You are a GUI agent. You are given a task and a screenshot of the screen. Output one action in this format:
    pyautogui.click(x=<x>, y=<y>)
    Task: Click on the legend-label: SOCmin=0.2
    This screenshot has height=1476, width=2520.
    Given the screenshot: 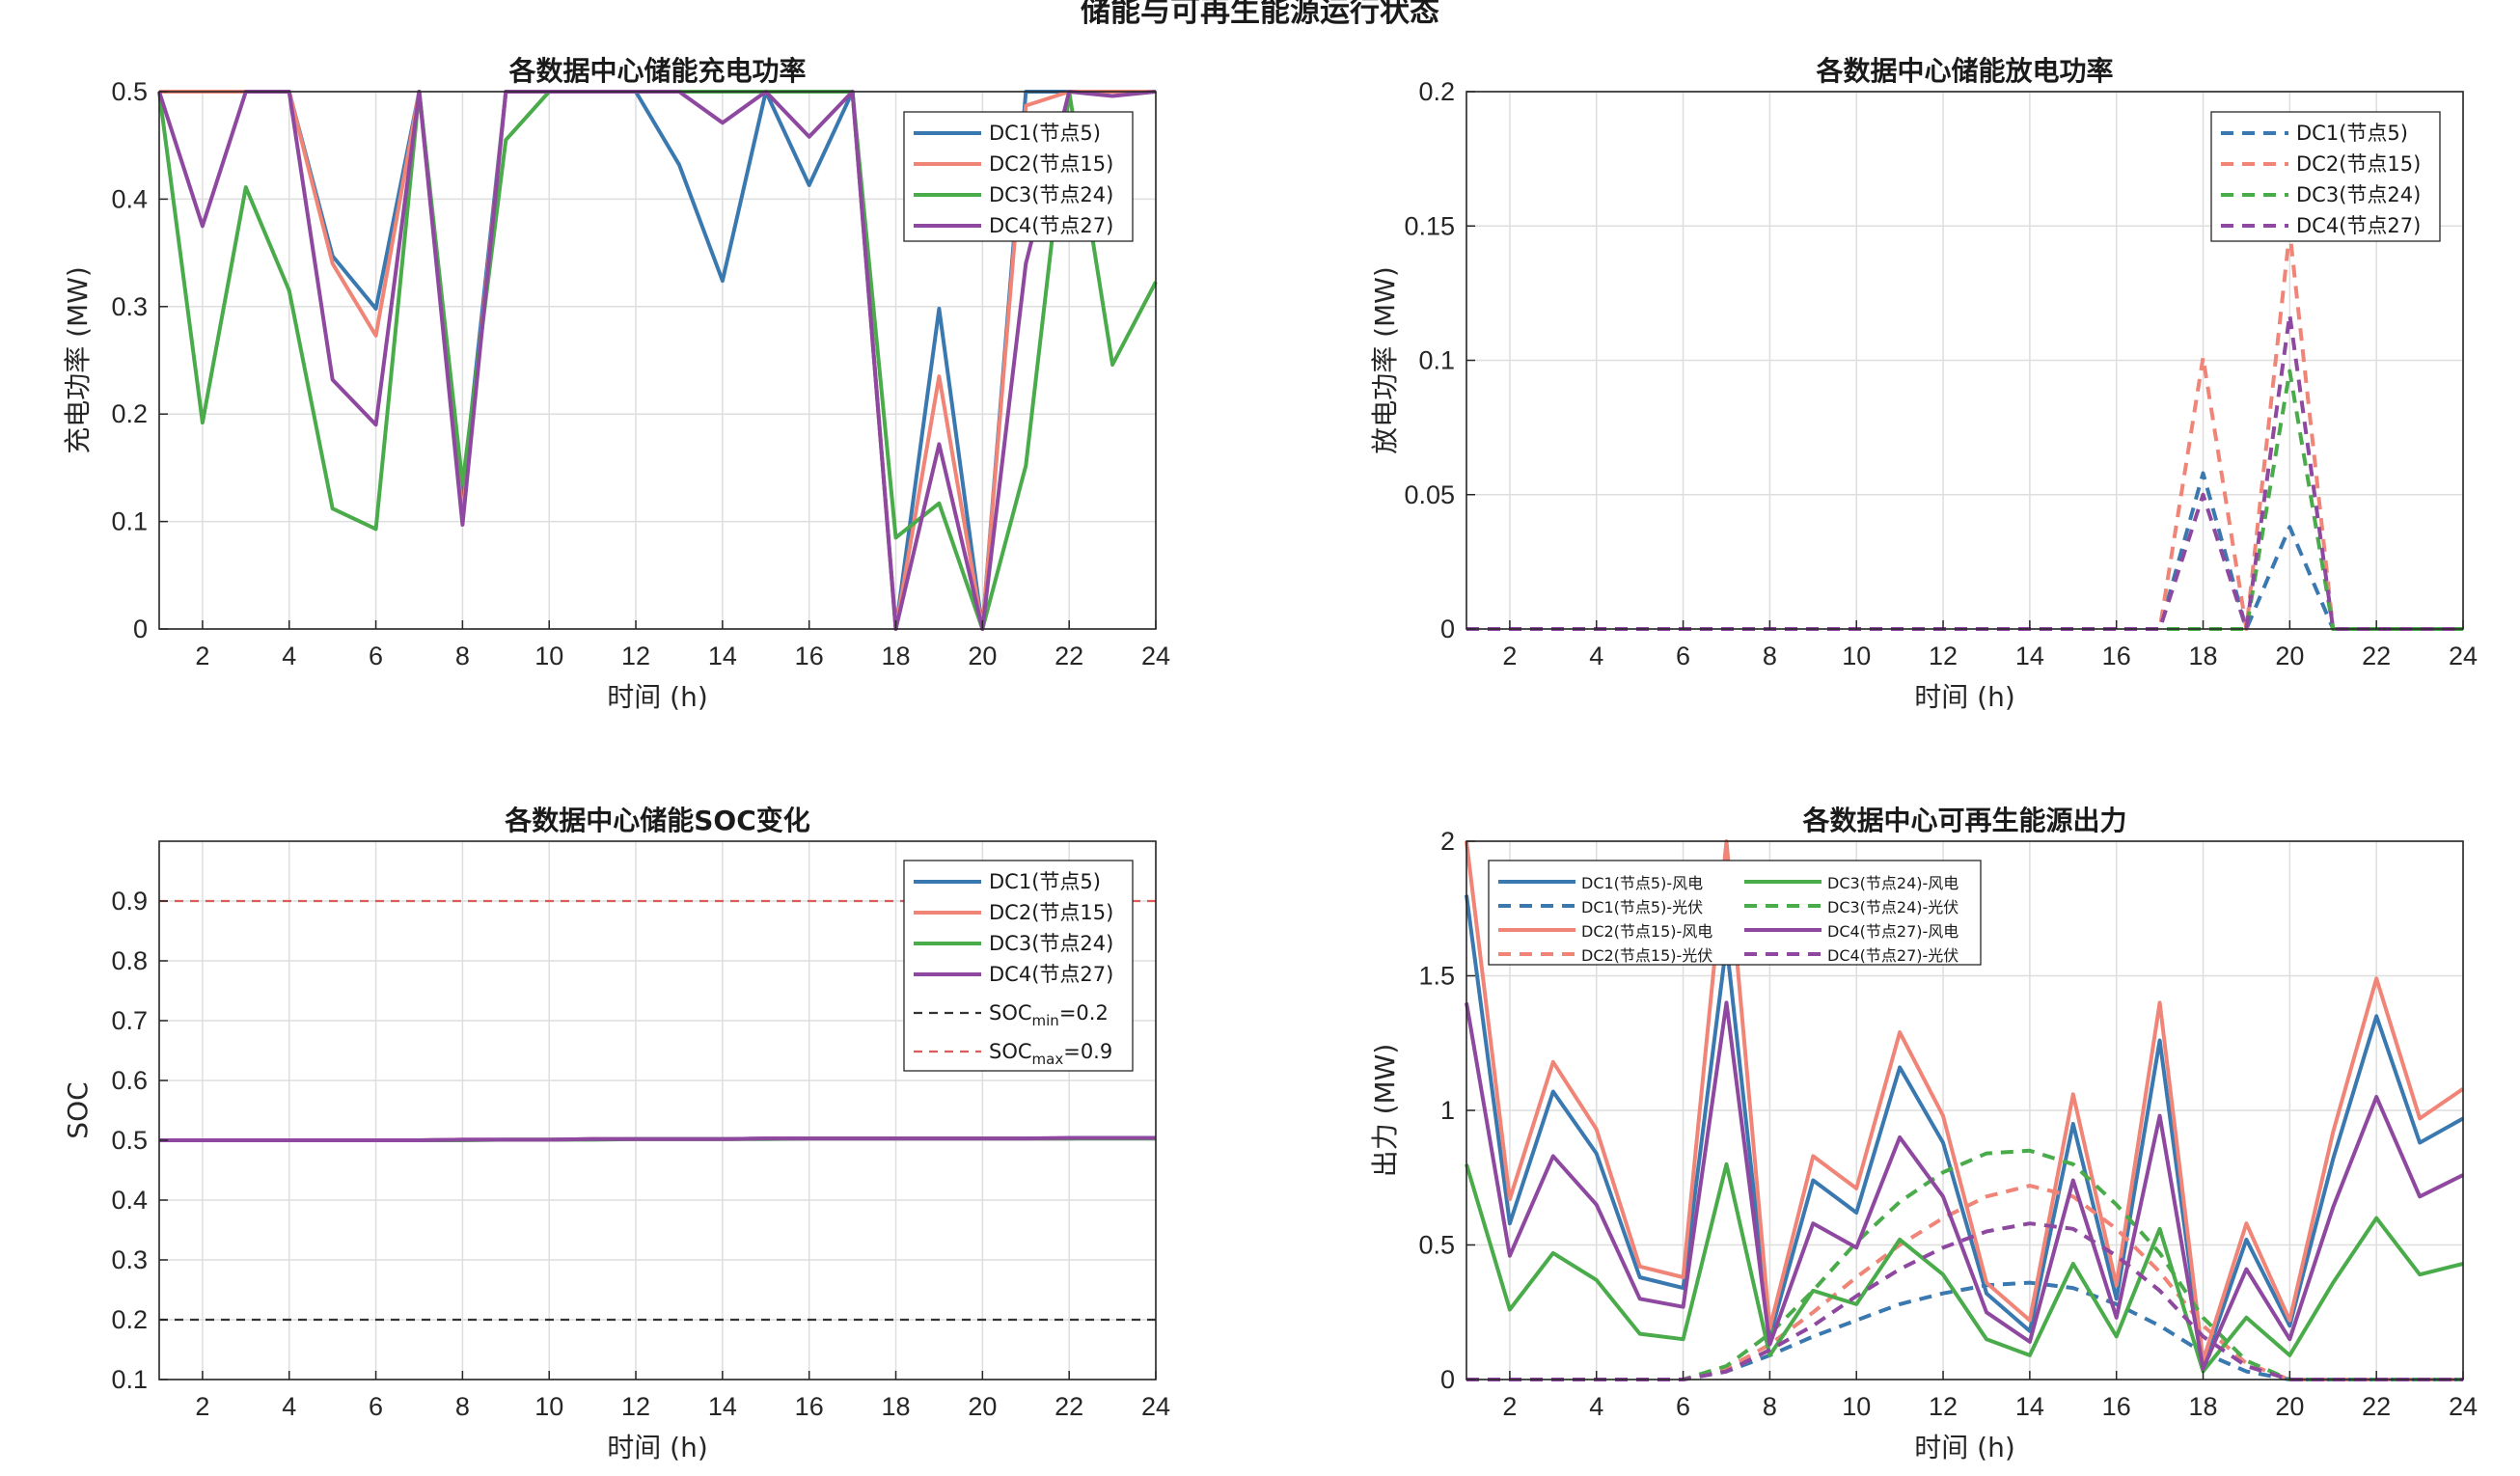 What is the action you would take?
    pyautogui.click(x=1049, y=1015)
    